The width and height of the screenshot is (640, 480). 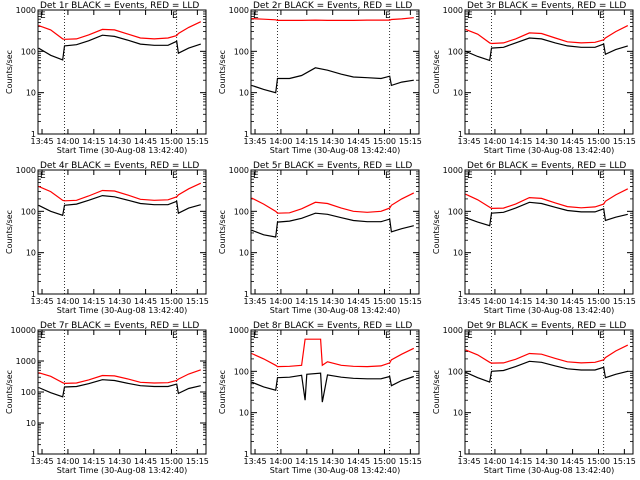 I want to click on panel-title: Det 9r BLACK = Events, RED = LLD, so click(x=546, y=326).